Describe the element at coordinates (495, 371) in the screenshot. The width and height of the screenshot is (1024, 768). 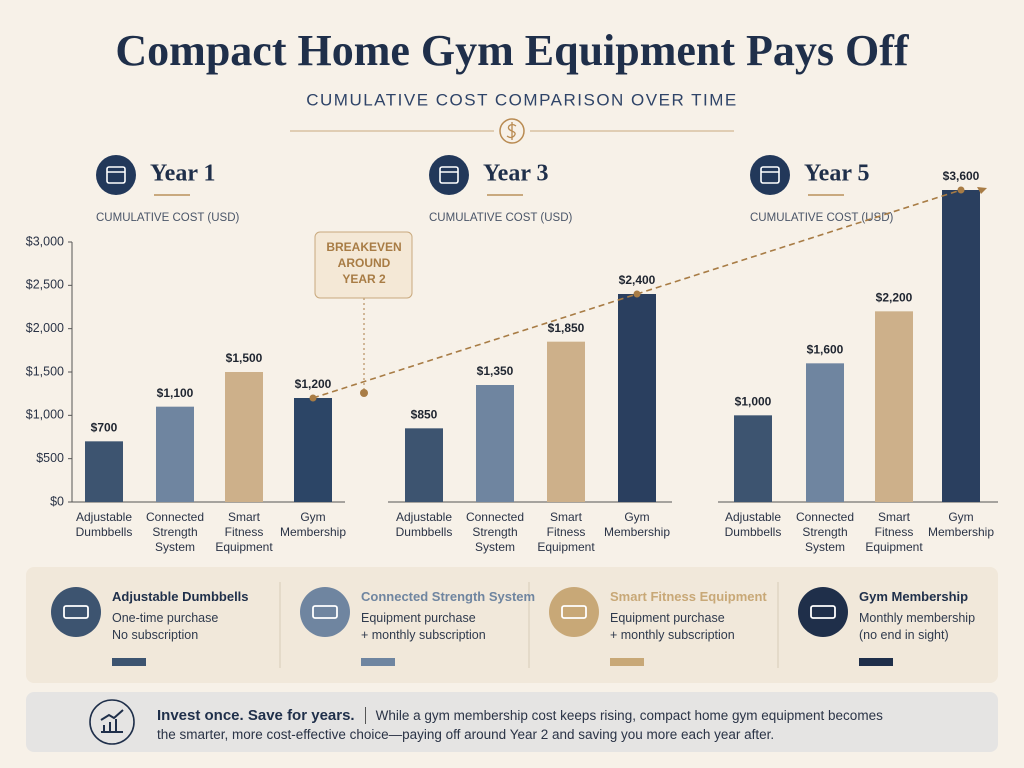
I see `value-label: $1,350` at that location.